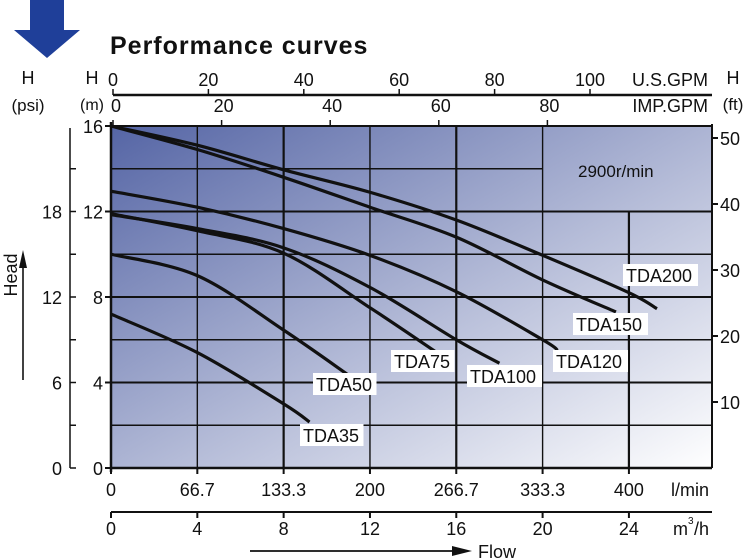 The width and height of the screenshot is (750, 559). I want to click on psi-axis-title: H, so click(28, 78).